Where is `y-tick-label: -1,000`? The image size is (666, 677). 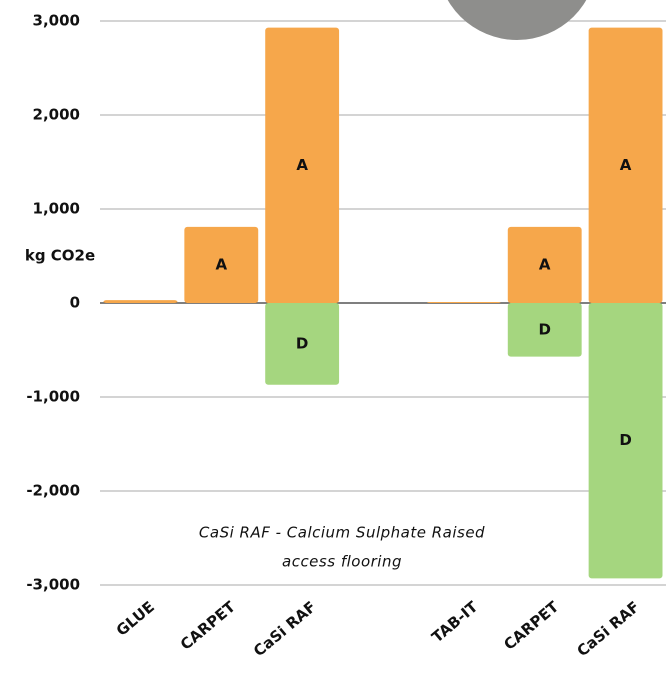
y-tick-label: -1,000 is located at coordinates (53, 397).